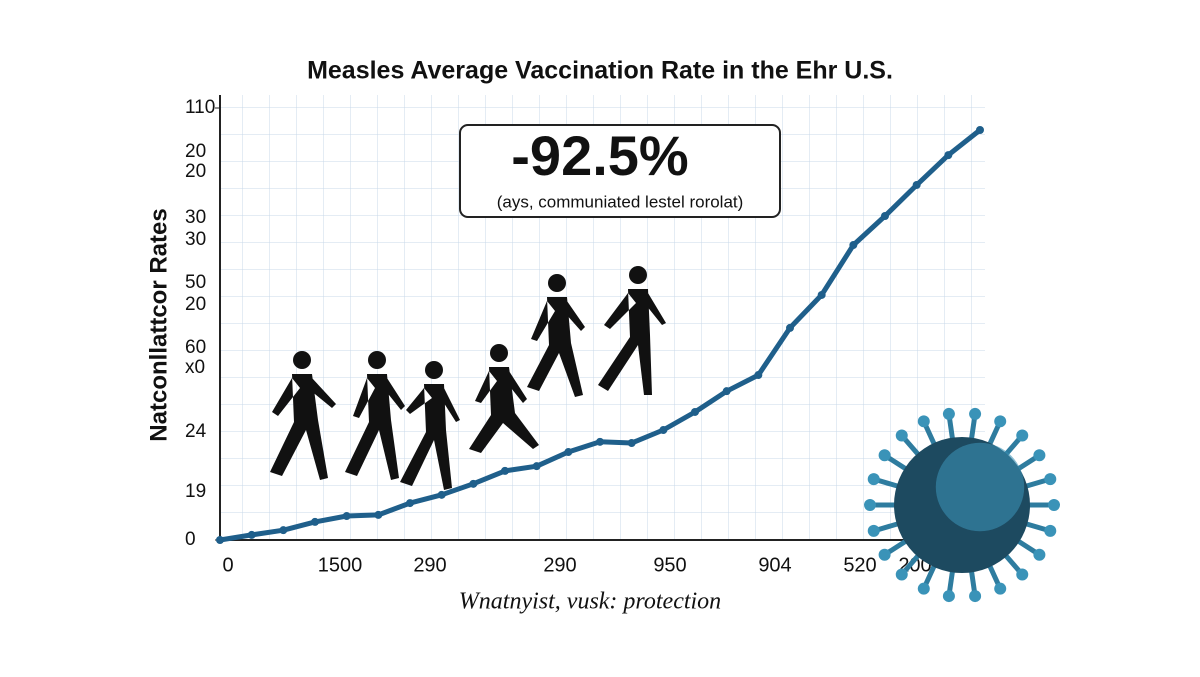 The height and width of the screenshot is (677, 1200). What do you see at coordinates (774, 565) in the screenshot?
I see `x-label: 904` at bounding box center [774, 565].